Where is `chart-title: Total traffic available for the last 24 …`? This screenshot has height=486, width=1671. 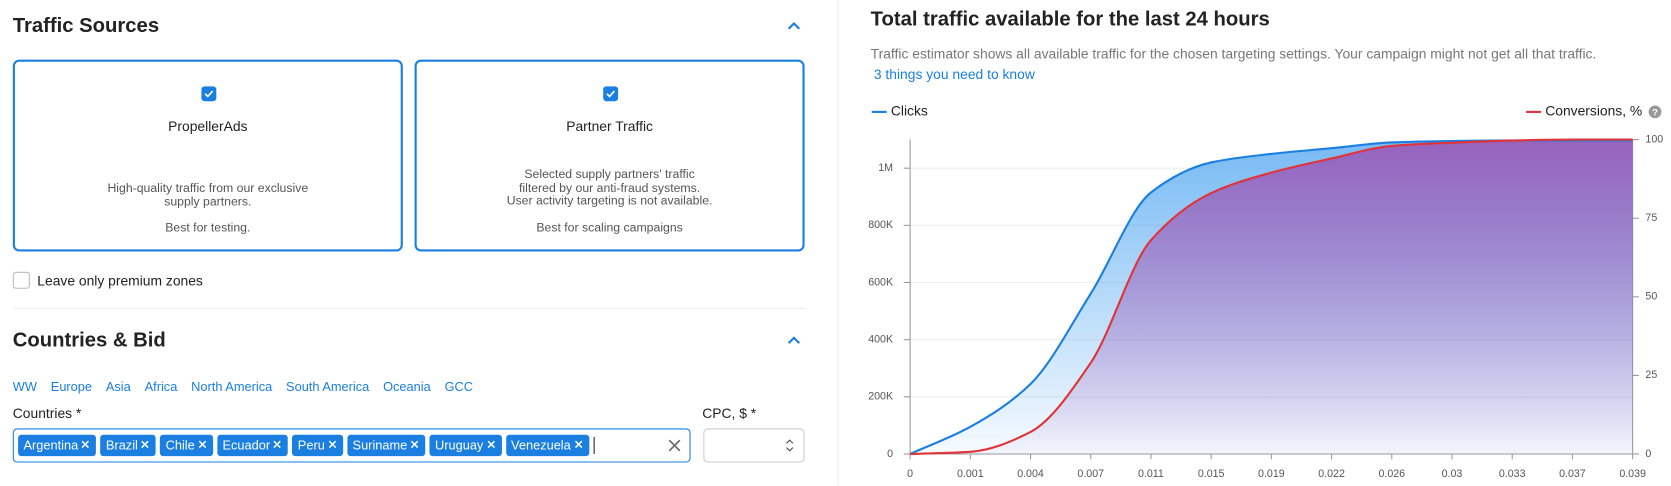
chart-title: Total traffic available for the last 24 … is located at coordinates (1070, 19).